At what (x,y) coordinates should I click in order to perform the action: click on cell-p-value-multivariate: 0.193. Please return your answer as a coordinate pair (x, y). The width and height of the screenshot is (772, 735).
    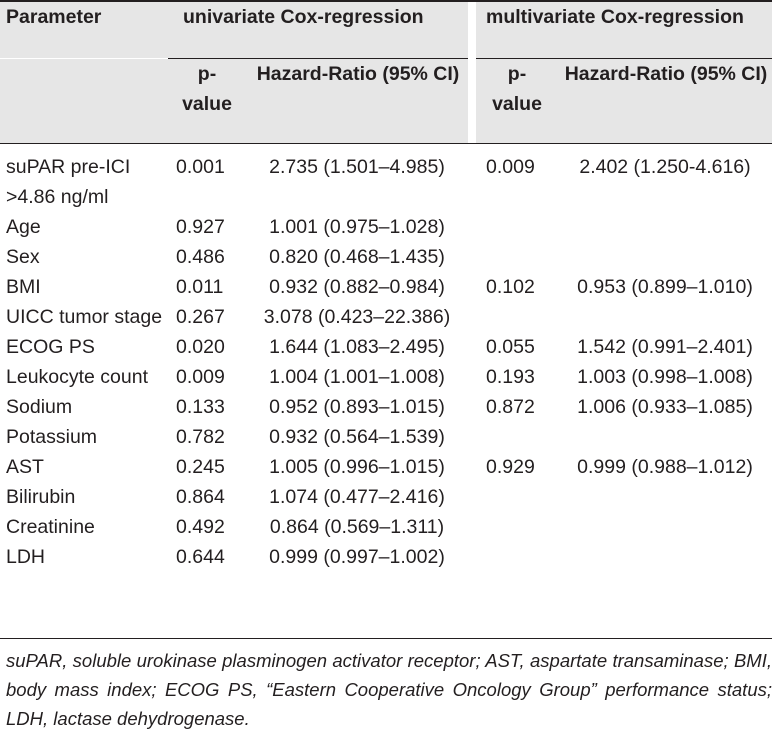
    Looking at the image, I should click on (510, 377).